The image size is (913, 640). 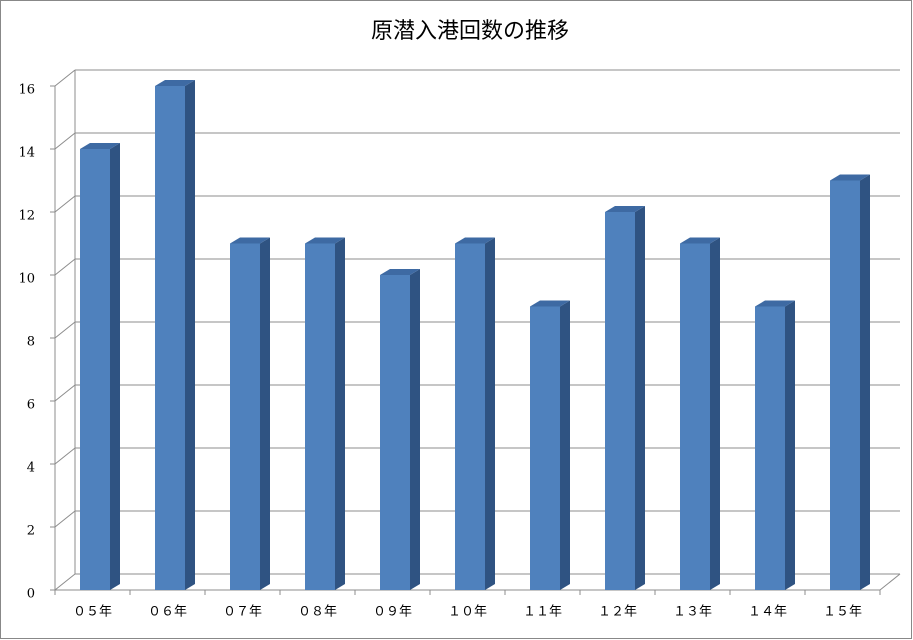 What do you see at coordinates (467, 612) in the screenshot?
I see `x-tick-label: １０年` at bounding box center [467, 612].